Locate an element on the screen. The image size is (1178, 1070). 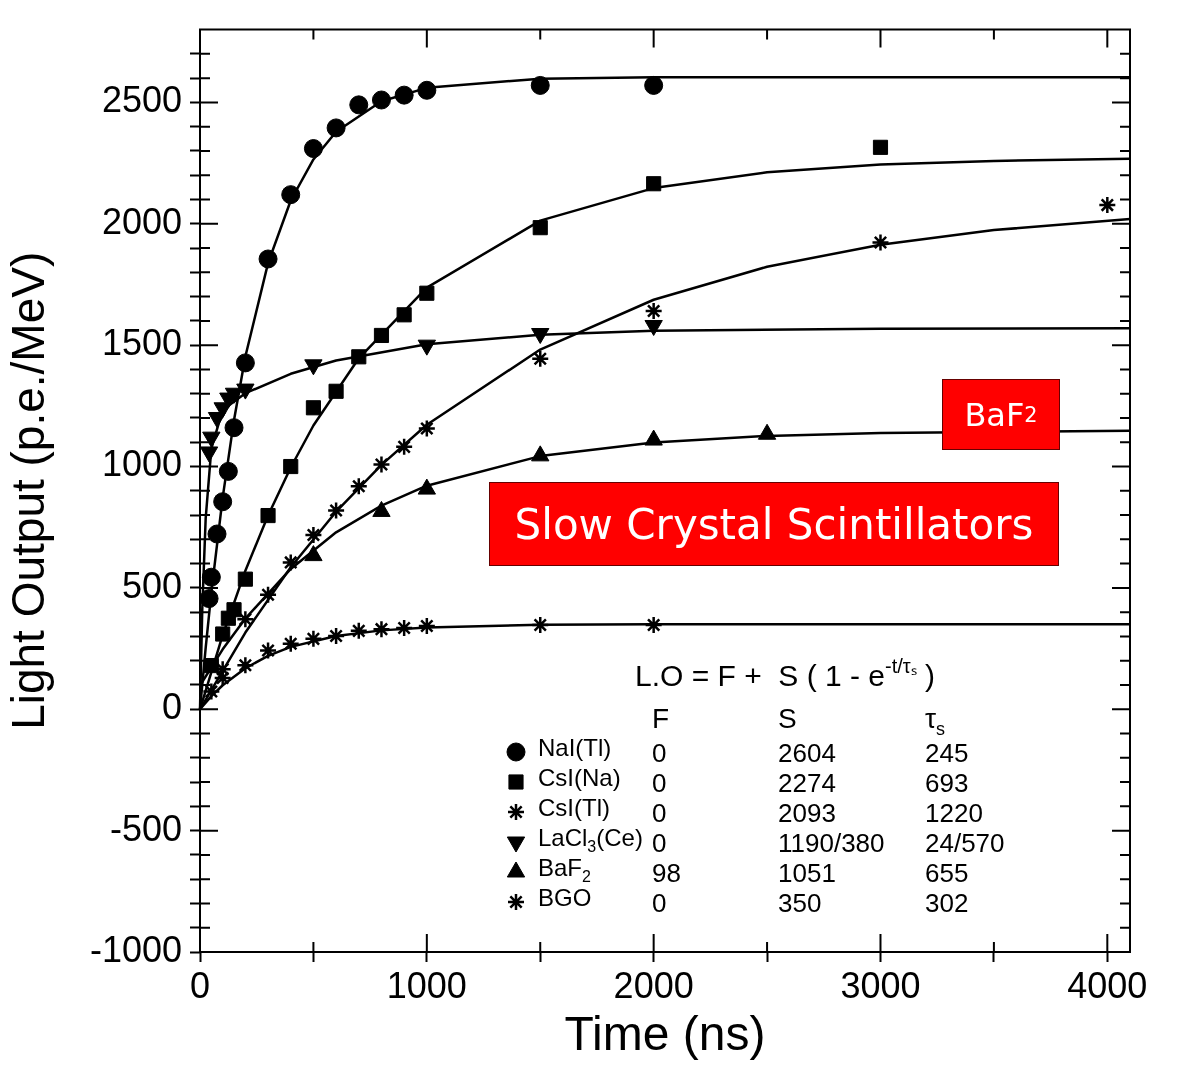
annotation: F is located at coordinates (661, 718).